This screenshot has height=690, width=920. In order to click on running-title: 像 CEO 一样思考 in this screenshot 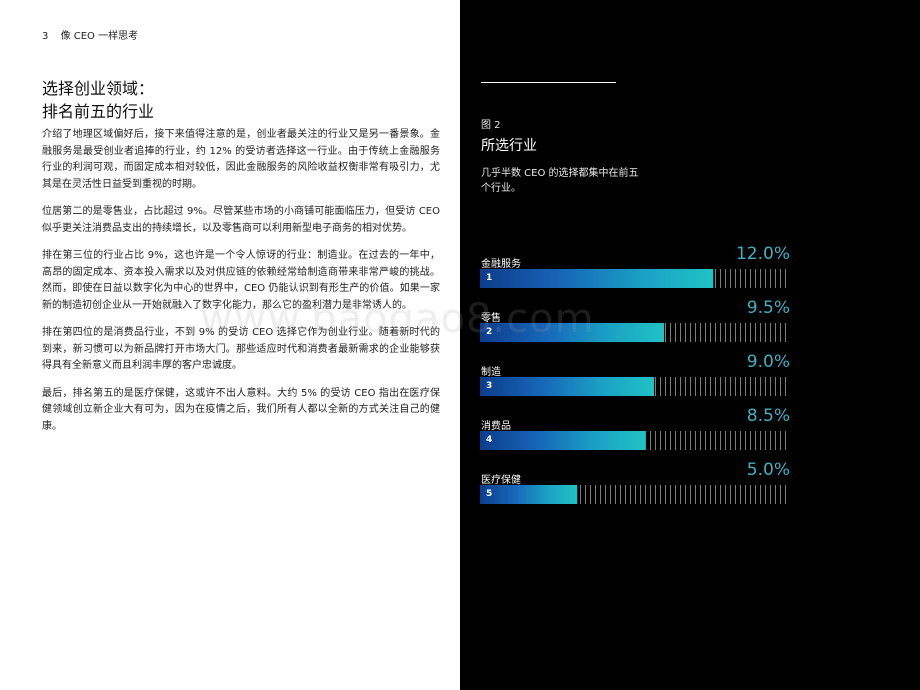, I will do `click(99, 36)`.